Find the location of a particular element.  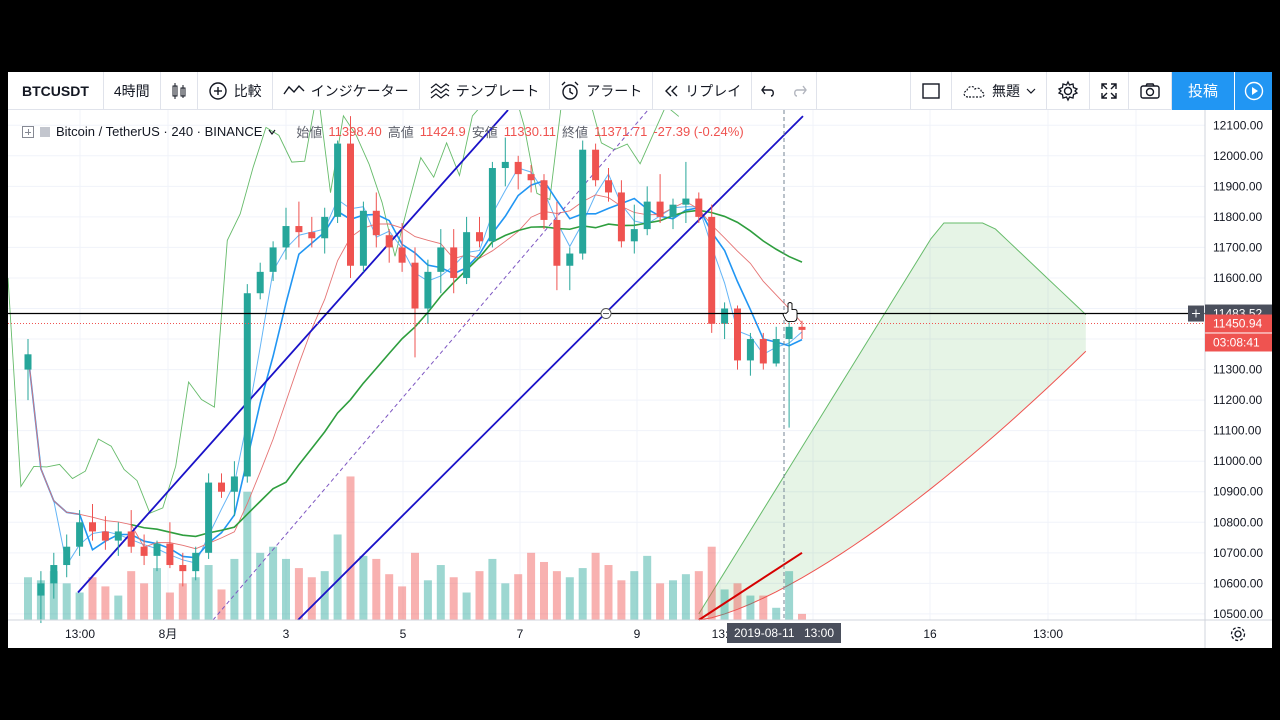

axis-settings-icon is located at coordinates (1238, 634).